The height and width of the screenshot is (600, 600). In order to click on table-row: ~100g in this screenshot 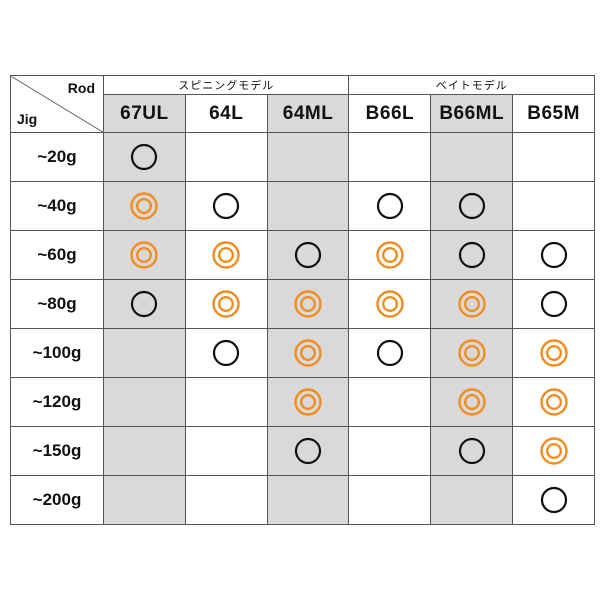, I will do `click(302, 353)`.